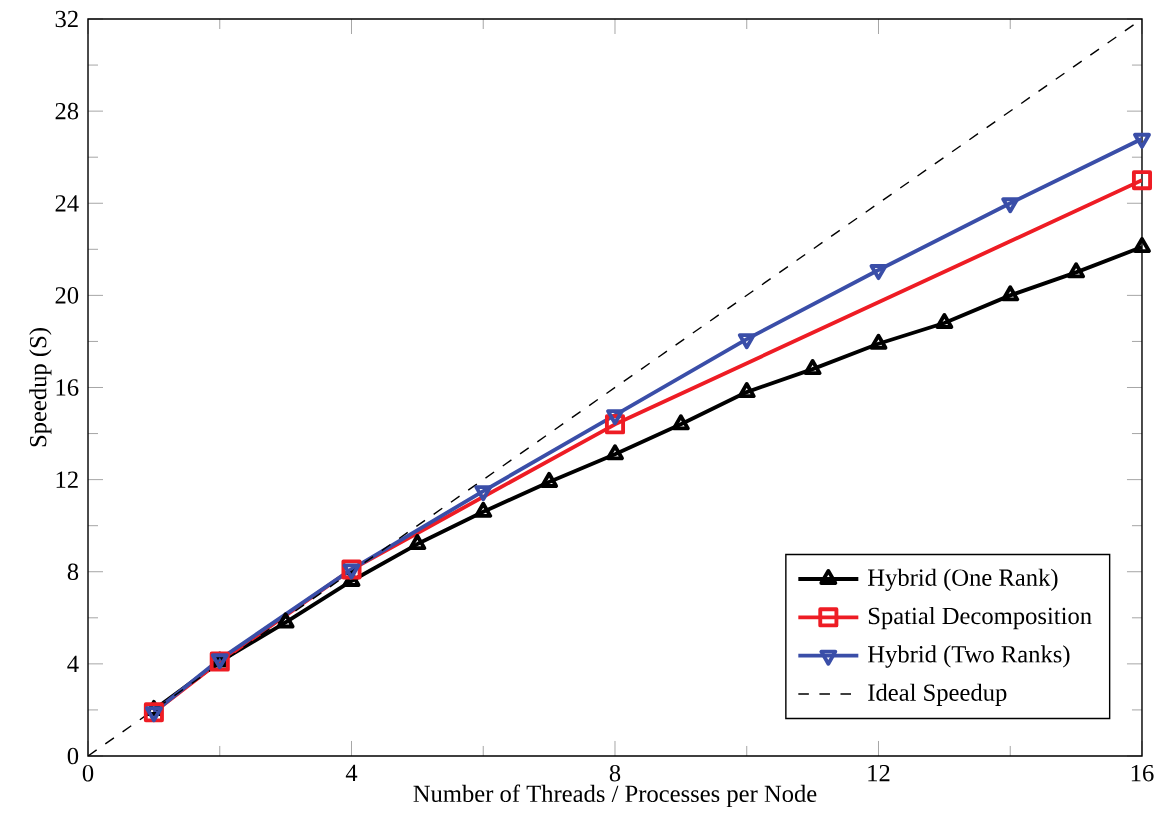 This screenshot has width=1165, height=828. What do you see at coordinates (1142, 773) in the screenshot?
I see `x-tick-label: 16` at bounding box center [1142, 773].